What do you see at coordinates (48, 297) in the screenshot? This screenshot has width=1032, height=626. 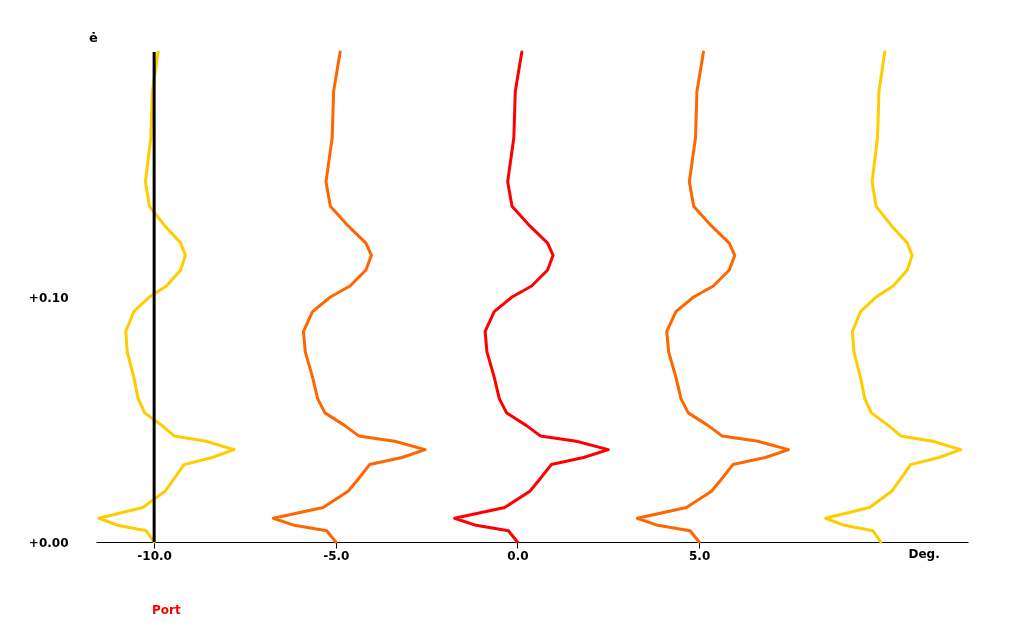 I see `y-tick-label: +0.10` at bounding box center [48, 297].